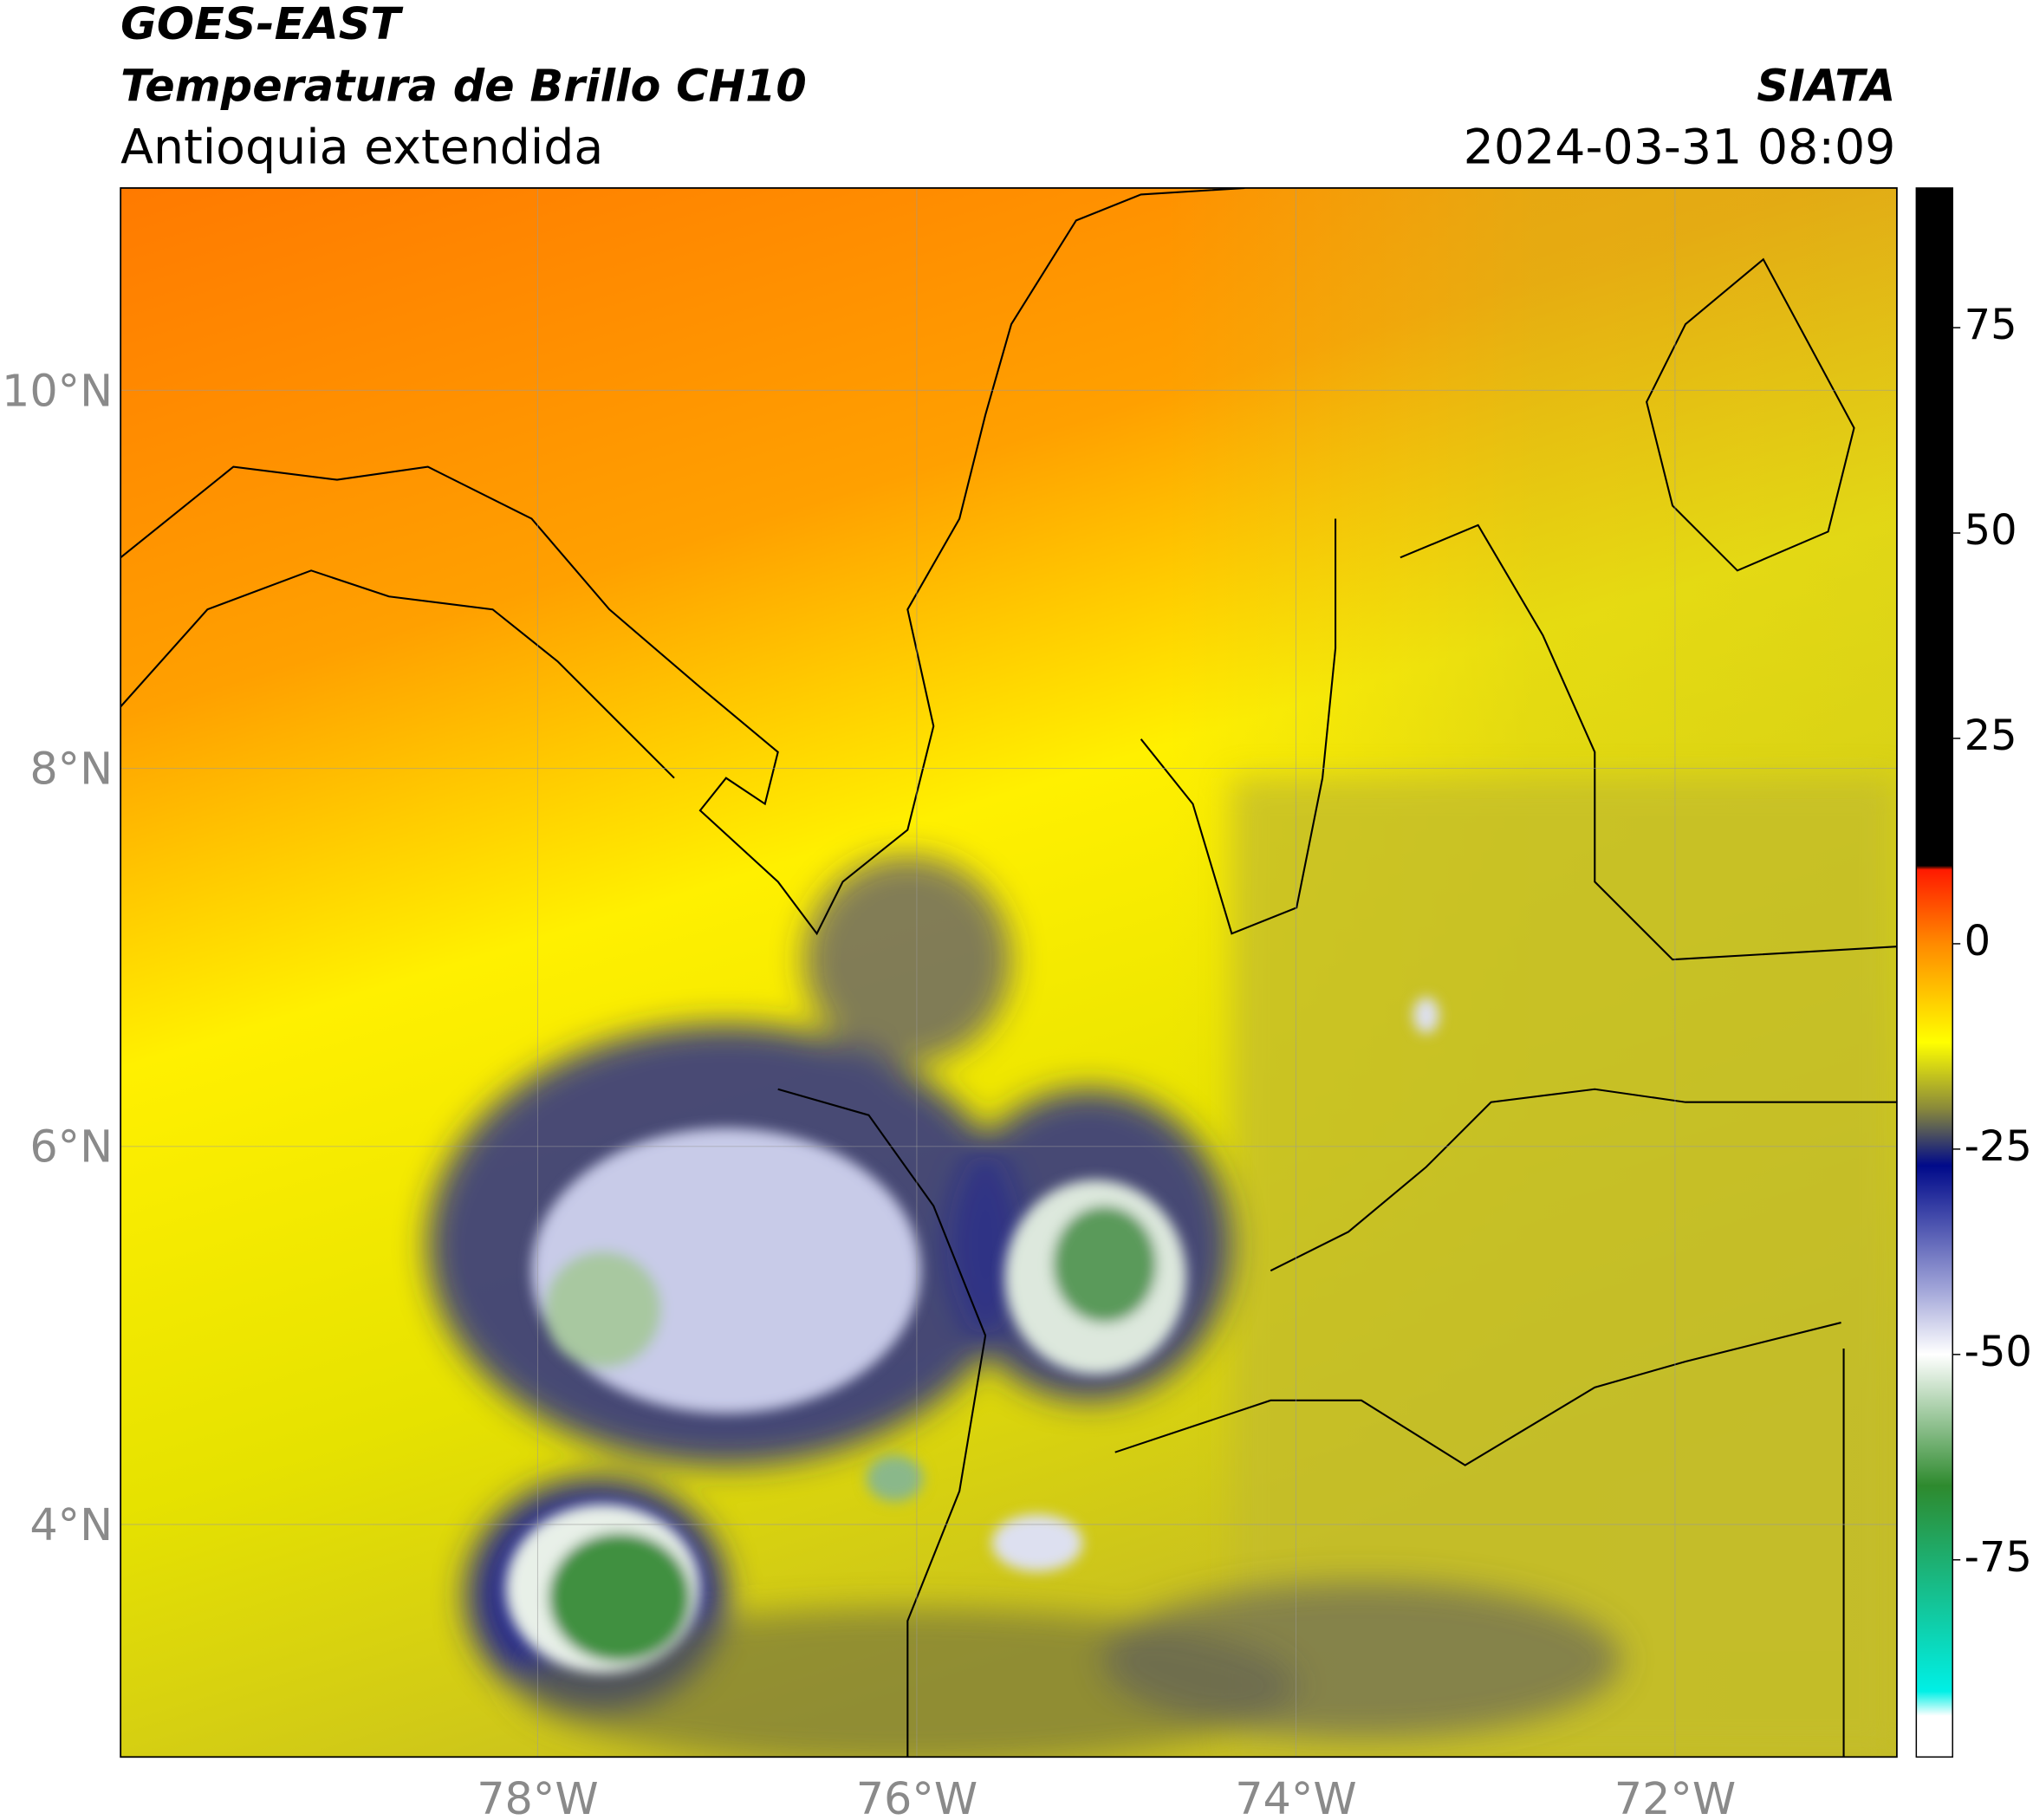 The width and height of the screenshot is (2033, 1820). What do you see at coordinates (71, 769) in the screenshot?
I see `lat-tick-label: 8°N` at bounding box center [71, 769].